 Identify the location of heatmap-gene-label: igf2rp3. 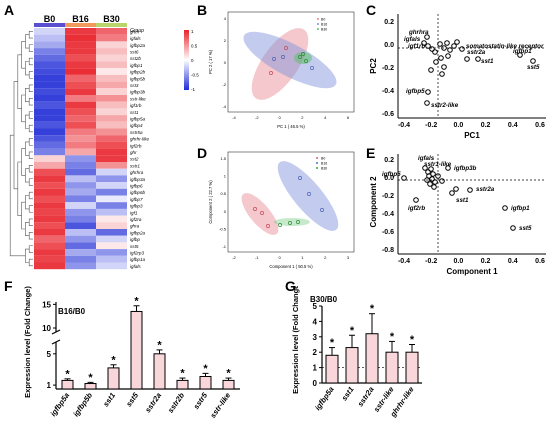
(137, 253).